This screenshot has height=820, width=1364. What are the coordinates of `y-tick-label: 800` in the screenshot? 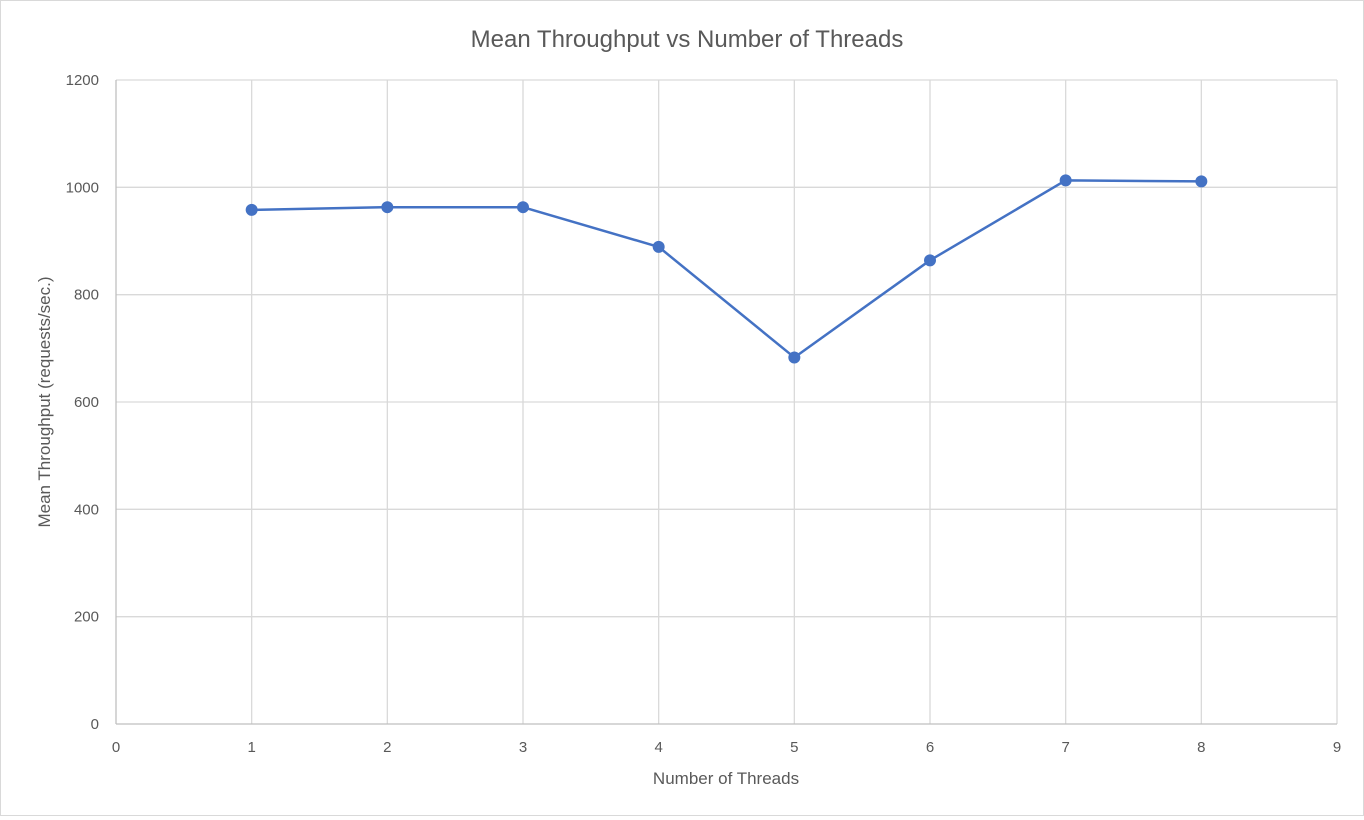 It's located at (86, 295).